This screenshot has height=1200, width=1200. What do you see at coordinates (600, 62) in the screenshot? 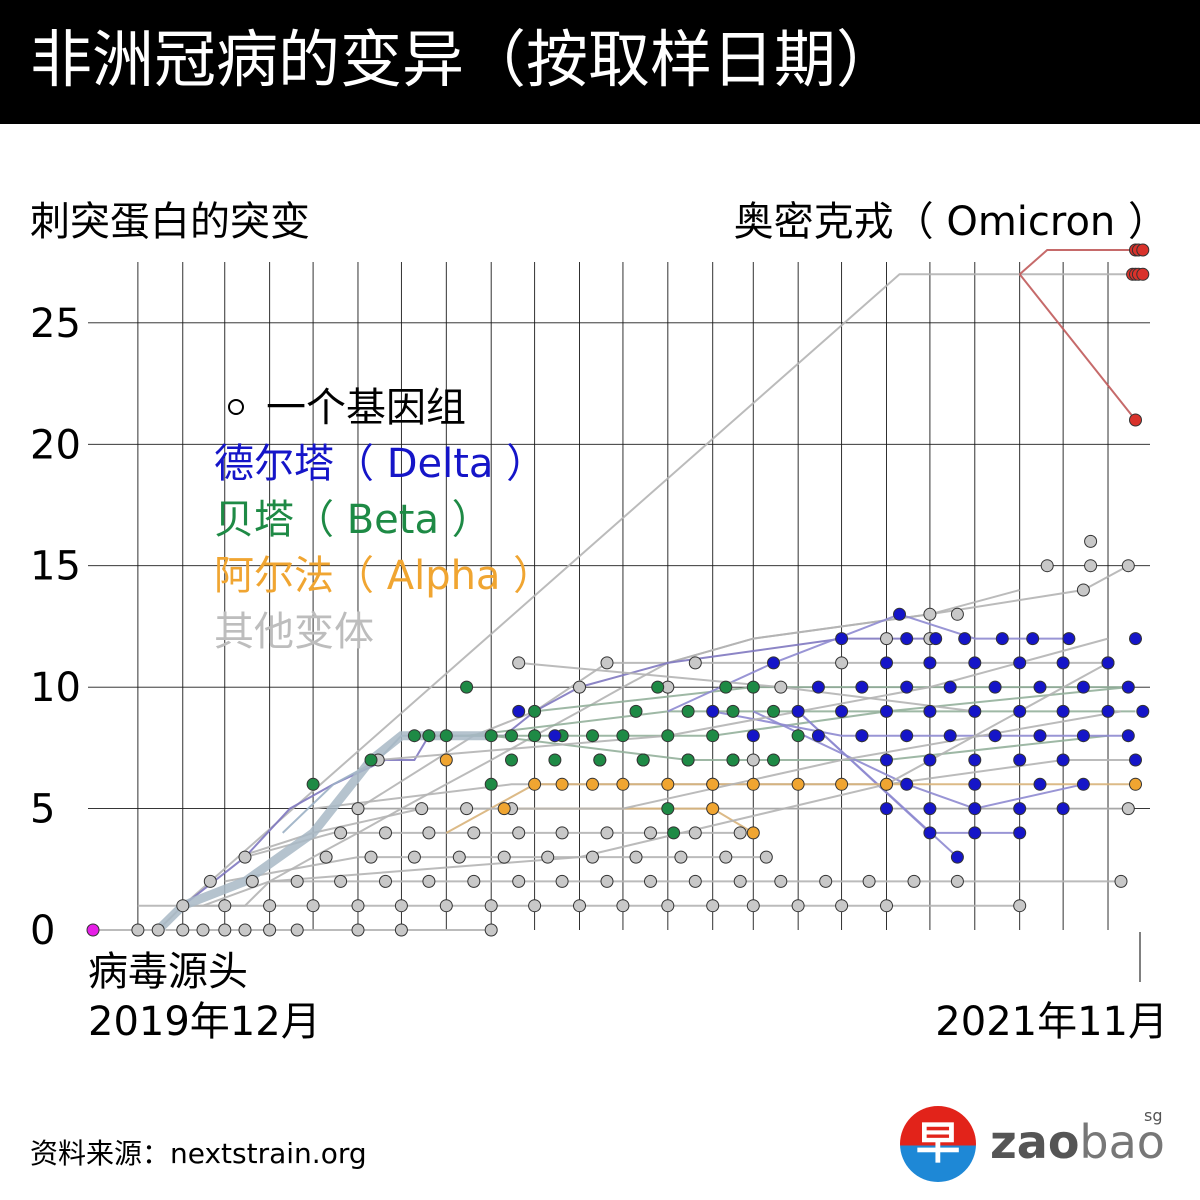
I see `title-bar: 非洲冠病的变异（按取样日期）` at bounding box center [600, 62].